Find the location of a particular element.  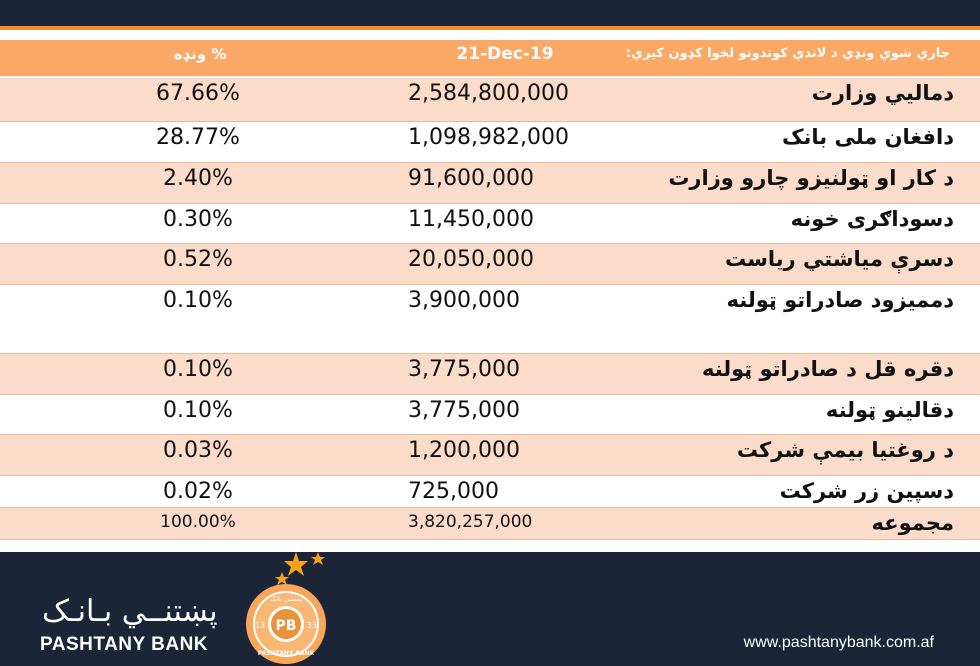

amount: 20,050,000 is located at coordinates (471, 259).